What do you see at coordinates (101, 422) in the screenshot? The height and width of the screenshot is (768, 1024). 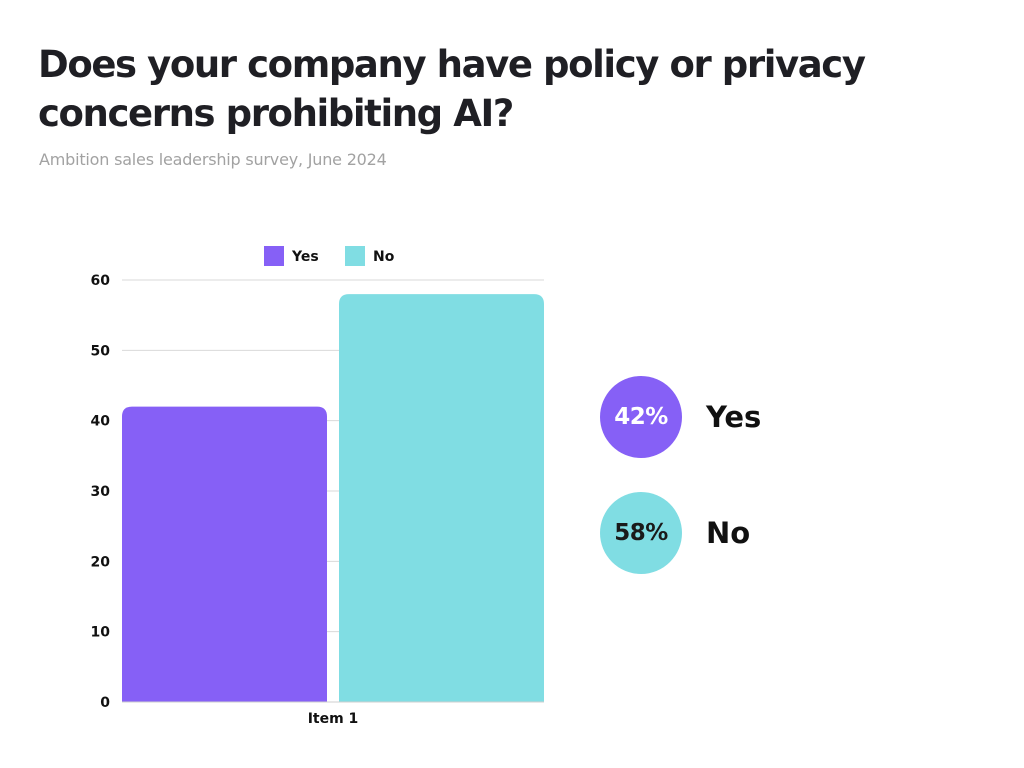 I see `y-tick-label: 40` at bounding box center [101, 422].